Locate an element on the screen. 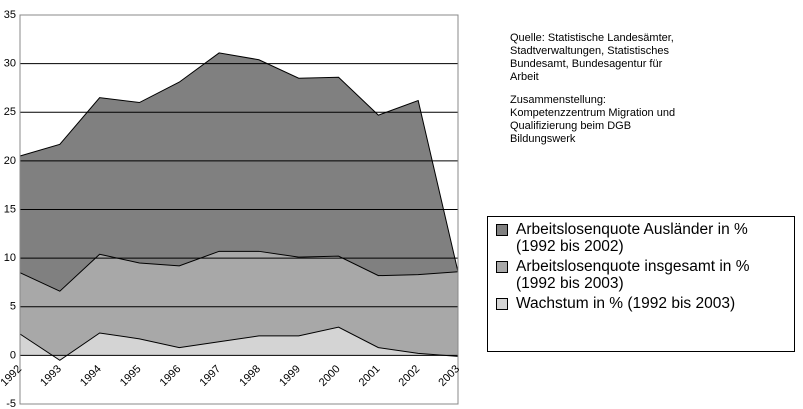  annotation-line: Arbeit is located at coordinates (524, 77).